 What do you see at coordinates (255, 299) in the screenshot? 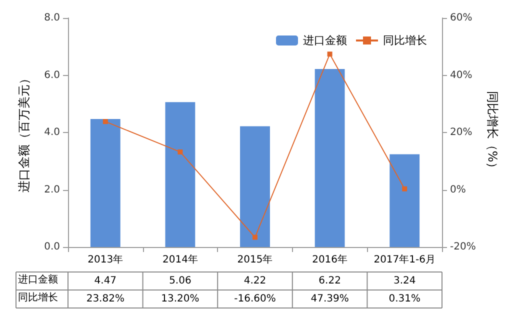
I see `data-label: -16.60%` at bounding box center [255, 299].